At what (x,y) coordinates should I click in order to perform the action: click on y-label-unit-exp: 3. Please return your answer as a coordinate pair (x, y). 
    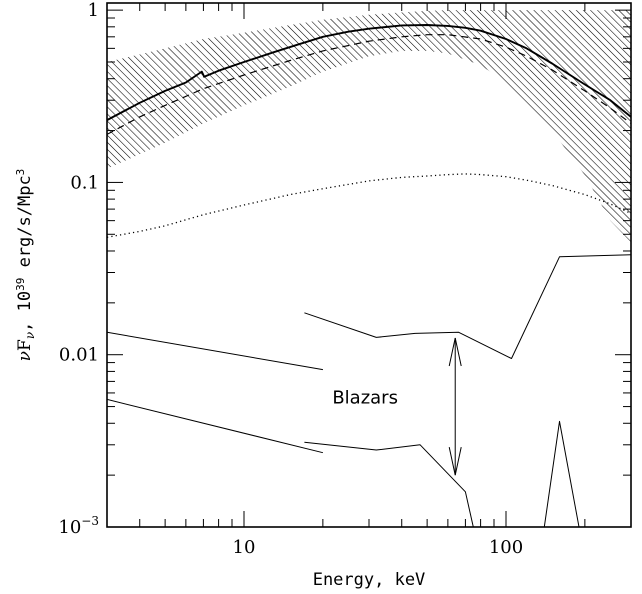
    Looking at the image, I should click on (20, 172).